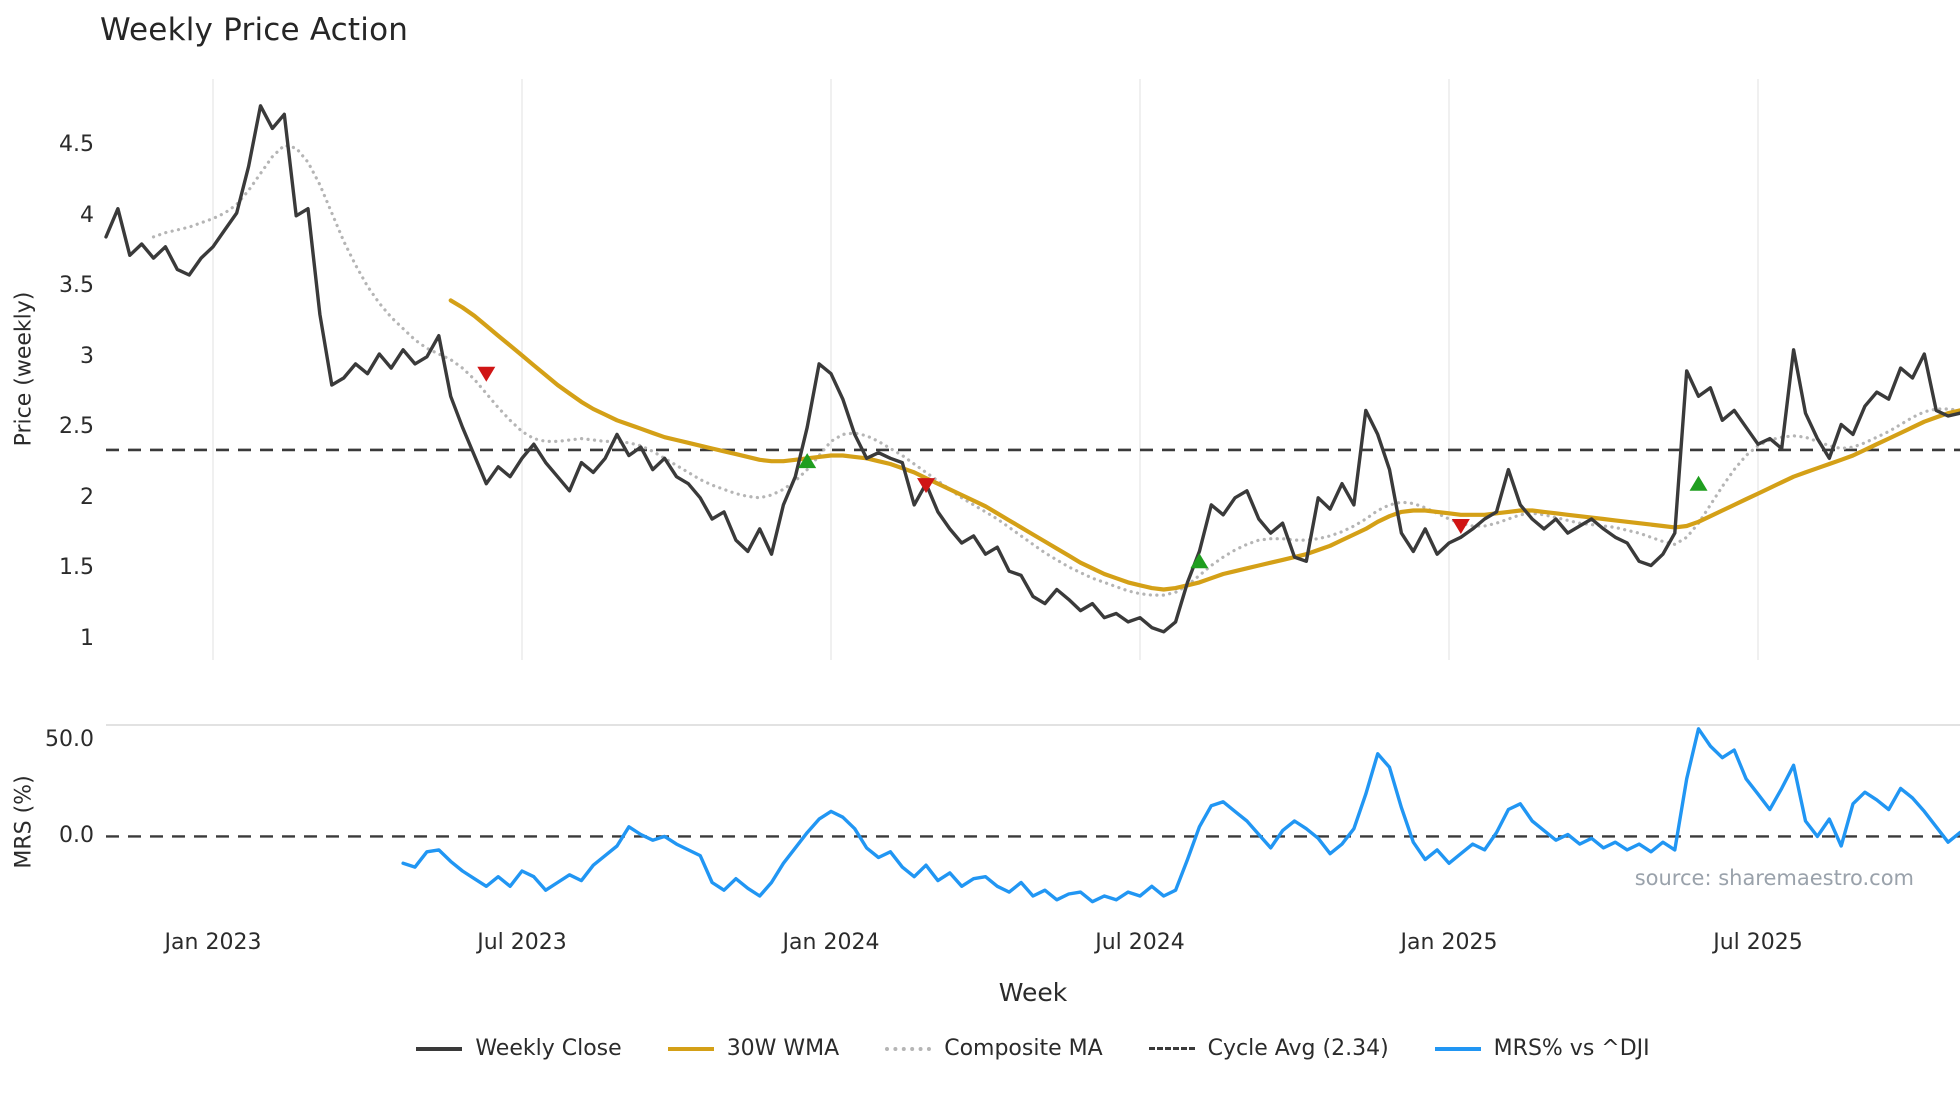  I want to click on price-y-tick-label: 2.5, so click(76, 426).